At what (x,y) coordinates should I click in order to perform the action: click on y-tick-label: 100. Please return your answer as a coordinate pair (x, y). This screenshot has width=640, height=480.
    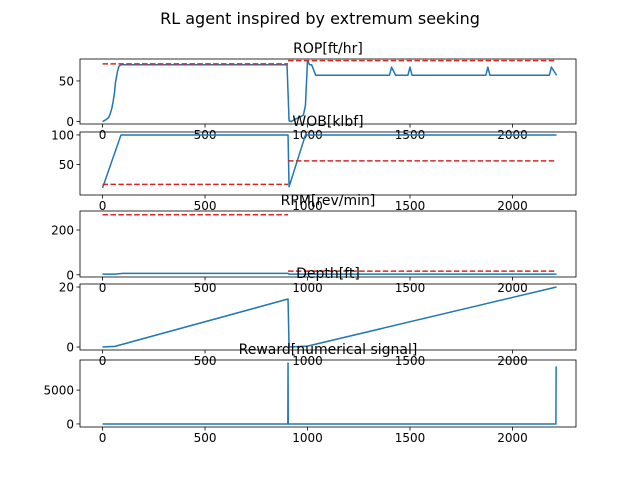
    Looking at the image, I should click on (62, 135).